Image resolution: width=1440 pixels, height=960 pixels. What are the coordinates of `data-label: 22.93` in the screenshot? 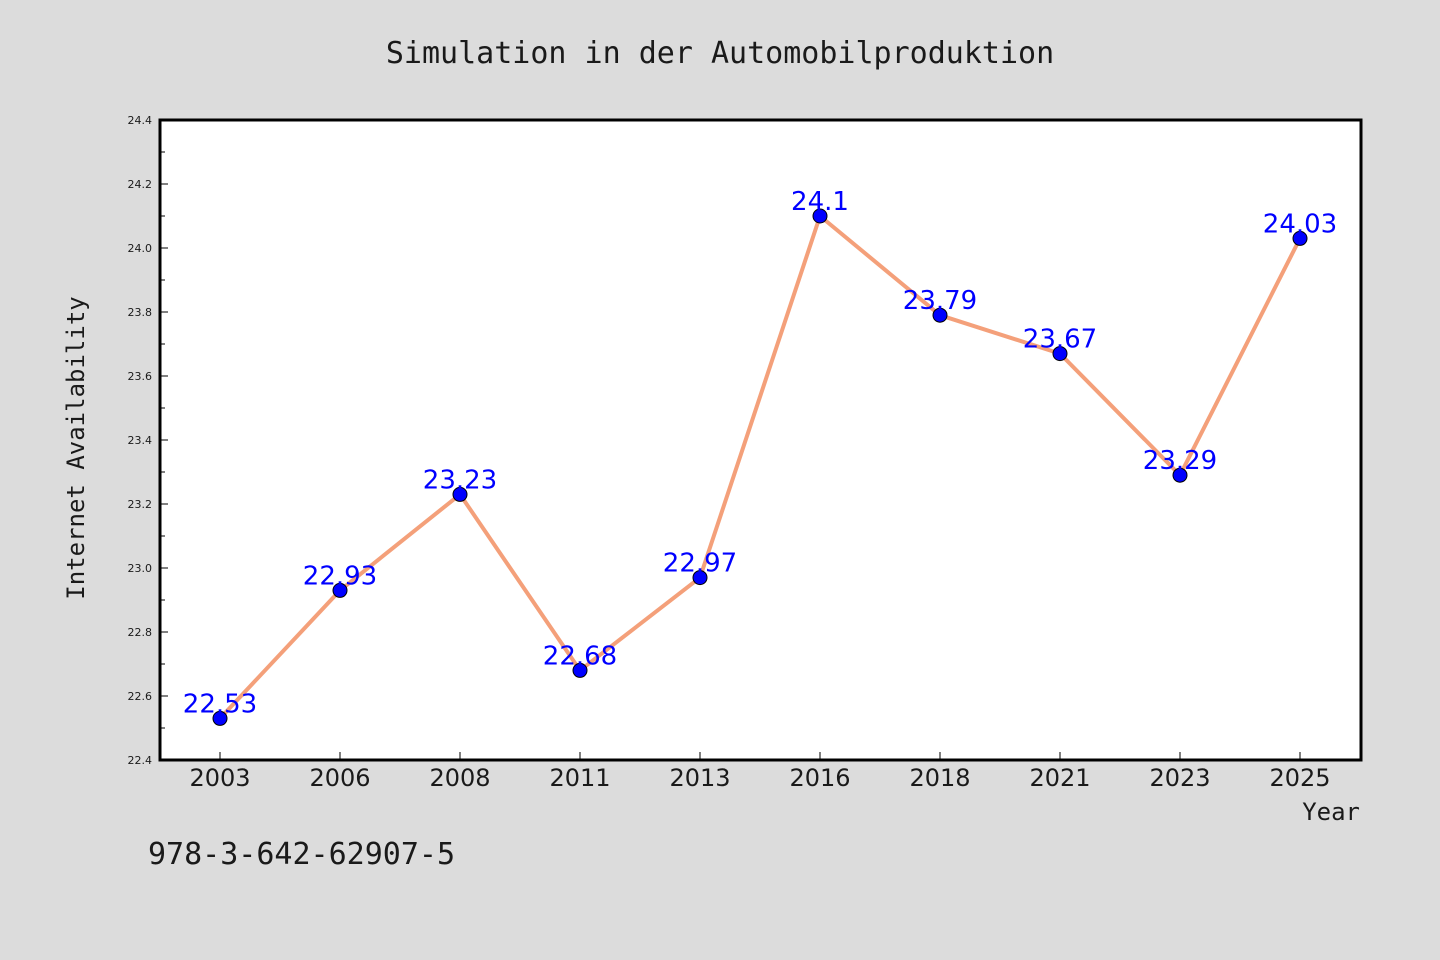 It's located at (340, 576).